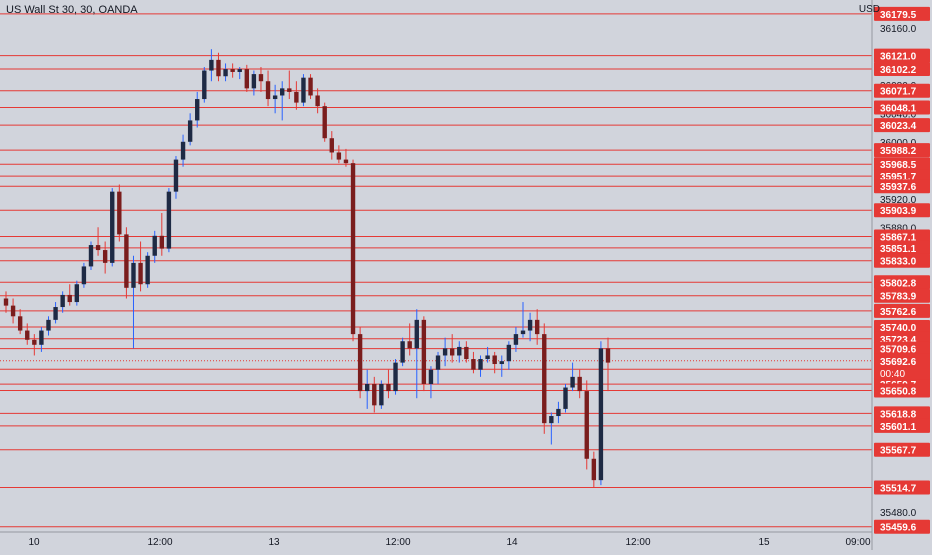 The height and width of the screenshot is (555, 932). I want to click on y-tick-label: 35920.0, so click(898, 200).